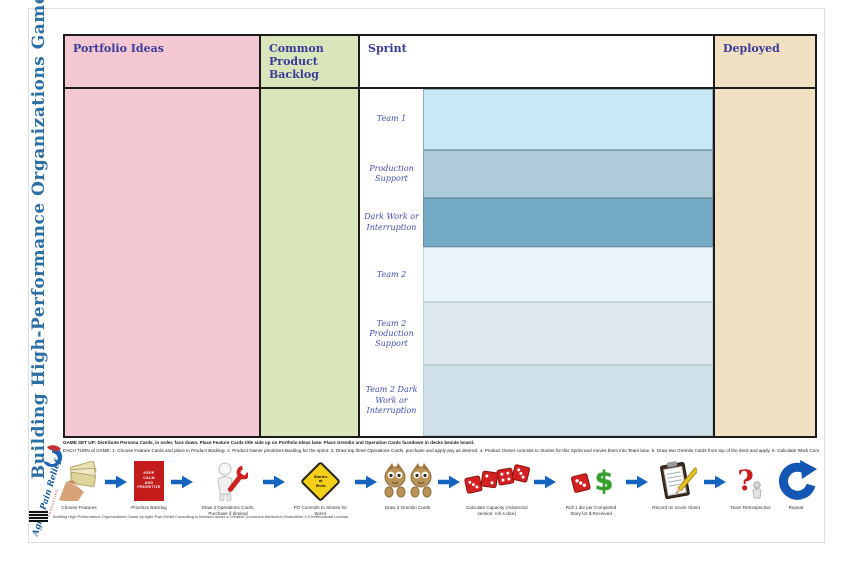 This screenshot has width=855, height=563. I want to click on brand-logo: Agile Pain Relief CONSULTING, so click(60, 485).